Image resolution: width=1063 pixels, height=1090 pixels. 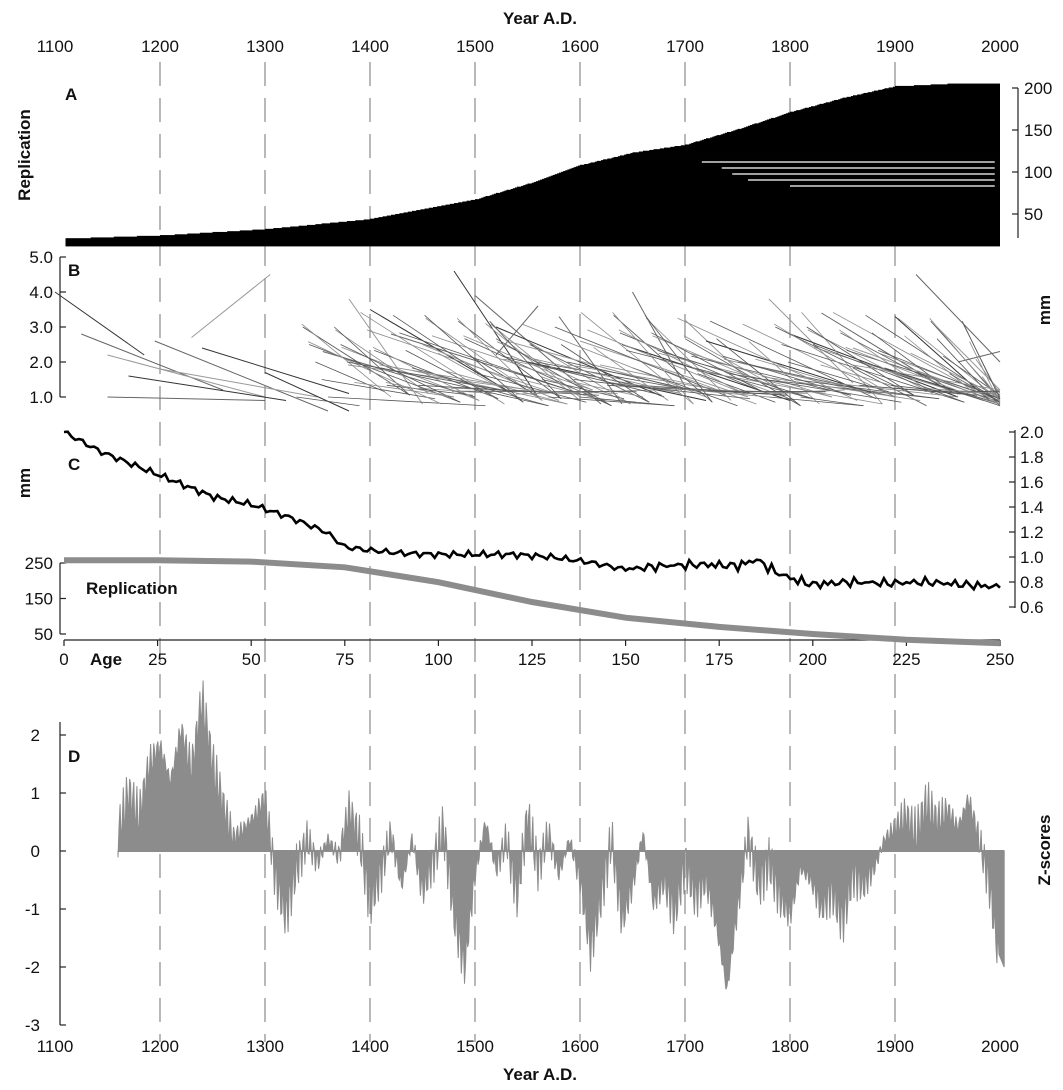 I want to click on c-right-tick-label: 1.8, so click(x=1032, y=457).